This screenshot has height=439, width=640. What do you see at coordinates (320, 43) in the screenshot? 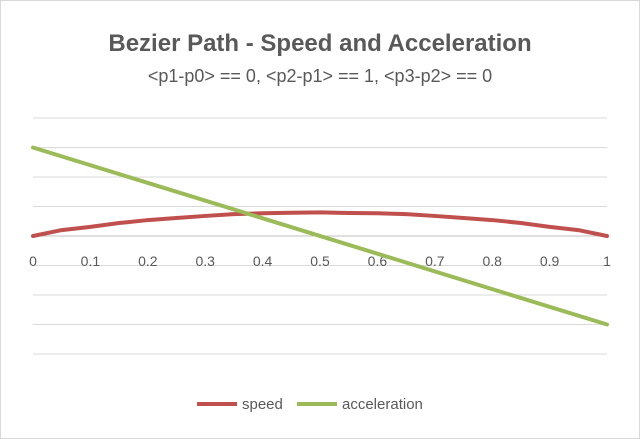
I see `chart-title: Bezier Path - Speed and Acceleration` at bounding box center [320, 43].